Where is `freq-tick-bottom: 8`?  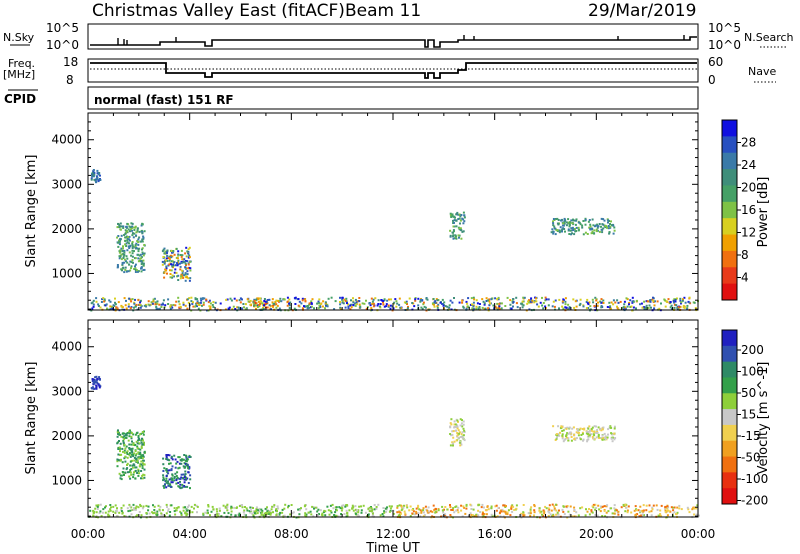
freq-tick-bottom: 8 is located at coordinates (70, 80).